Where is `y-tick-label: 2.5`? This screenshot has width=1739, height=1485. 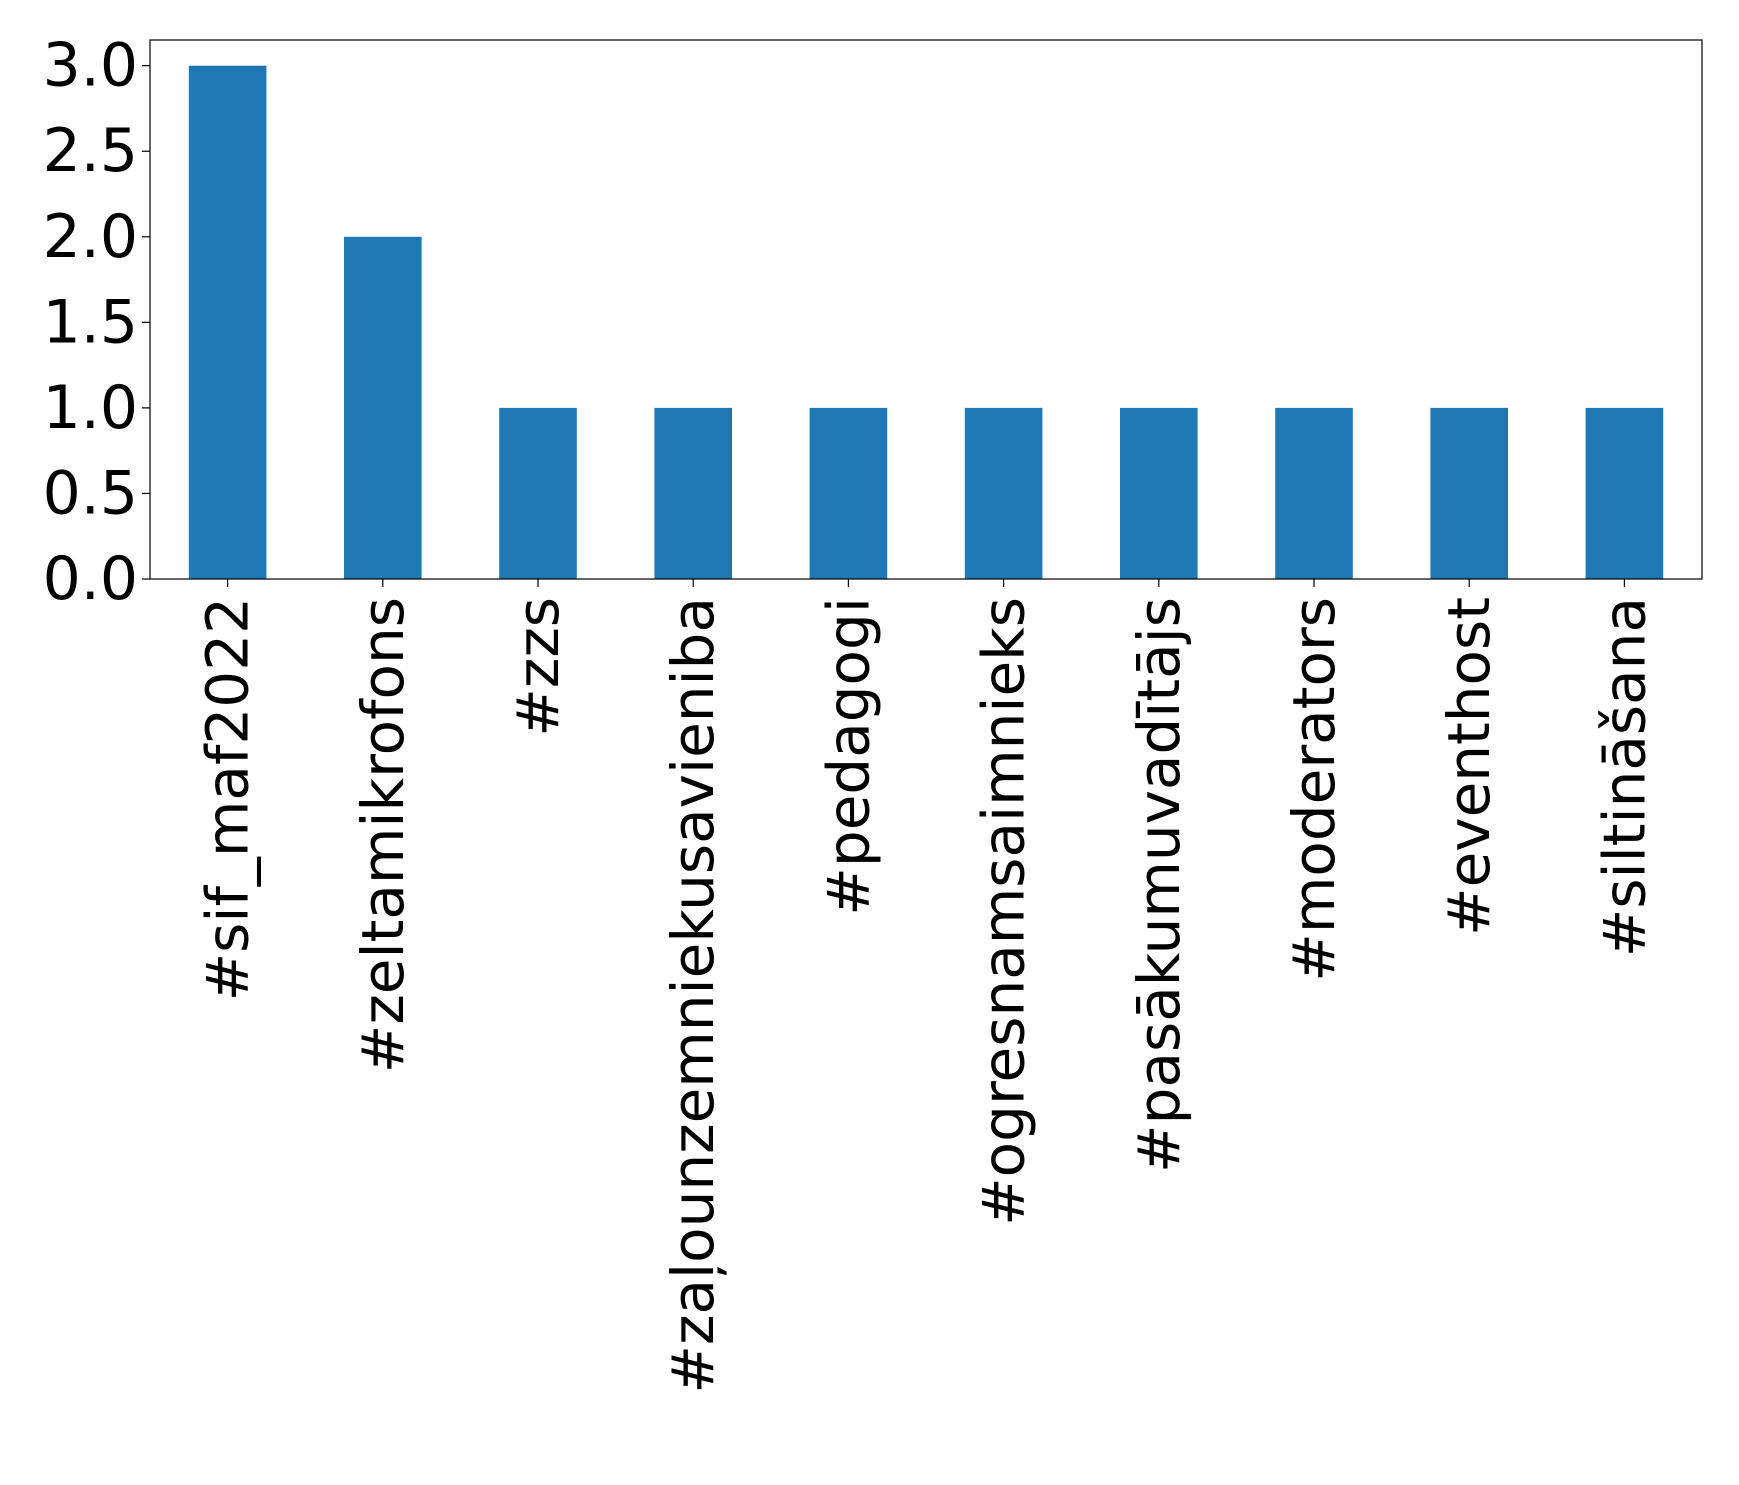
y-tick-label: 2.5 is located at coordinates (90, 151).